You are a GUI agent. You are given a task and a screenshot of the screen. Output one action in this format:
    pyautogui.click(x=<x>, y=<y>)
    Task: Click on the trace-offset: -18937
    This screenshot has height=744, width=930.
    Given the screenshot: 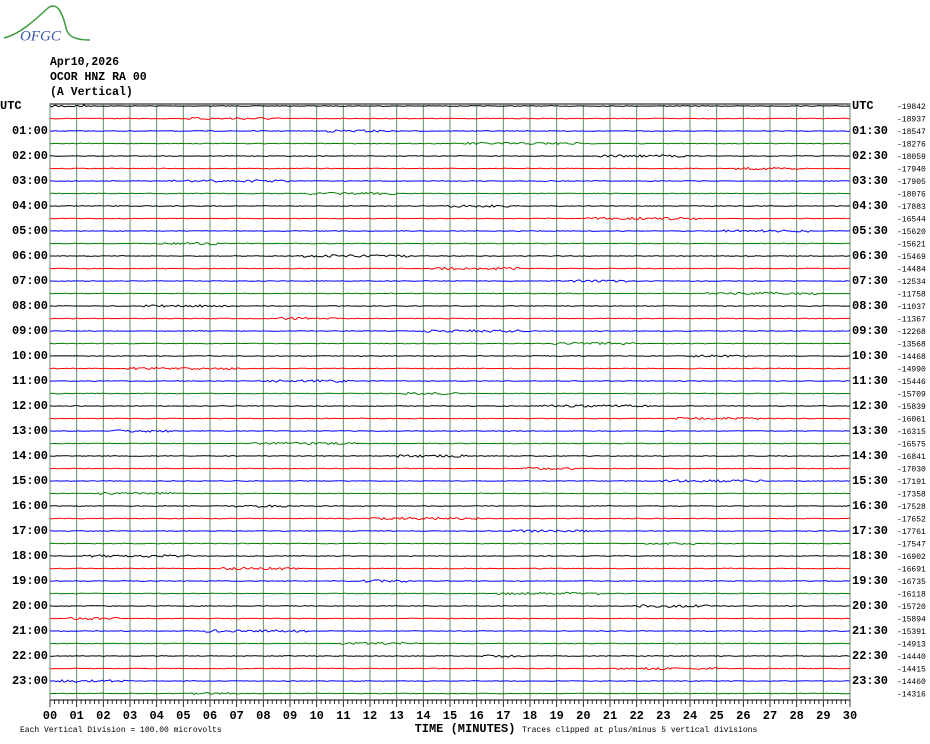 What is the action you would take?
    pyautogui.click(x=911, y=120)
    